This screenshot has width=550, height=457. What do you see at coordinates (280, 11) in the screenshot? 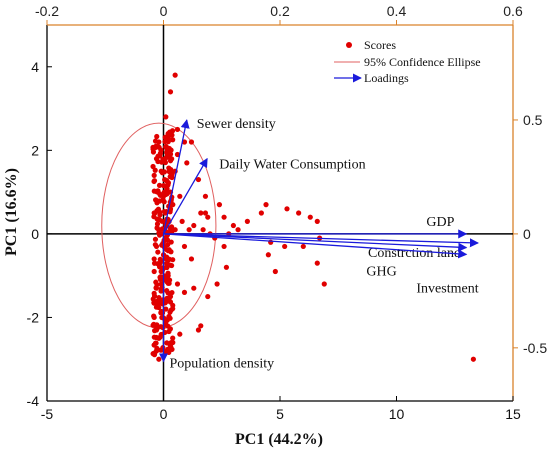
I see `x2-tick-label-2: 0.2` at bounding box center [280, 11].